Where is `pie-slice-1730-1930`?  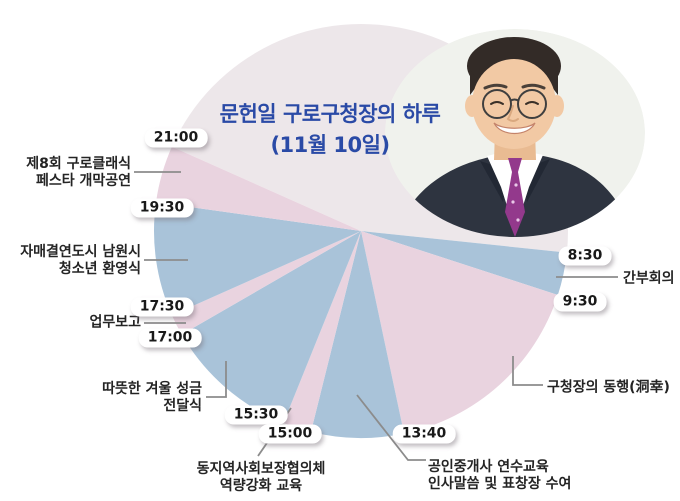
pie-slice-1730-1930 is located at coordinates (257, 259).